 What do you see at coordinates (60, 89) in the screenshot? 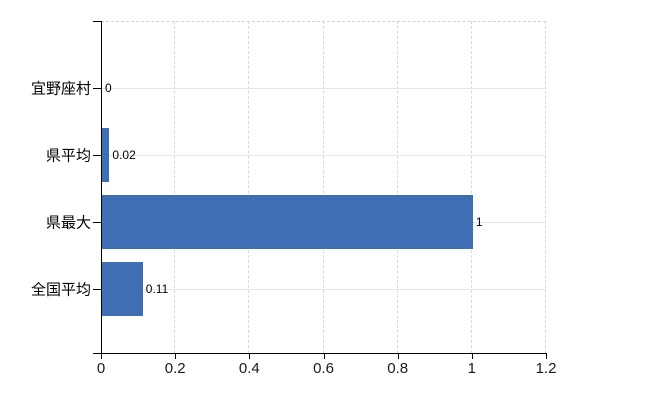
I see `category-label-宜野座村: 宜野座村` at bounding box center [60, 89].